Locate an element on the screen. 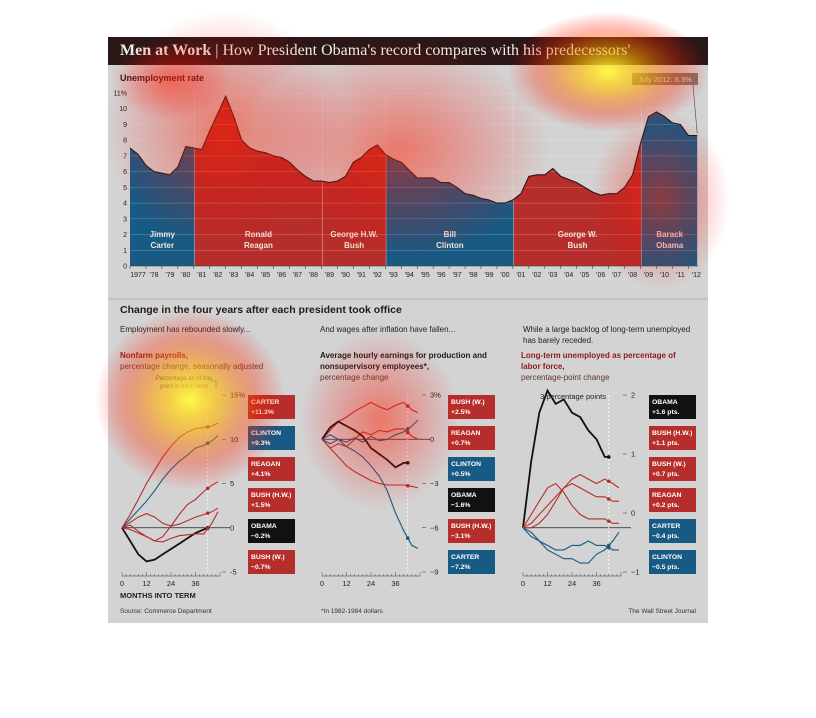 Image resolution: width=816 pixels, height=718 pixels. legend-value: −0.2% is located at coordinates (260, 536).